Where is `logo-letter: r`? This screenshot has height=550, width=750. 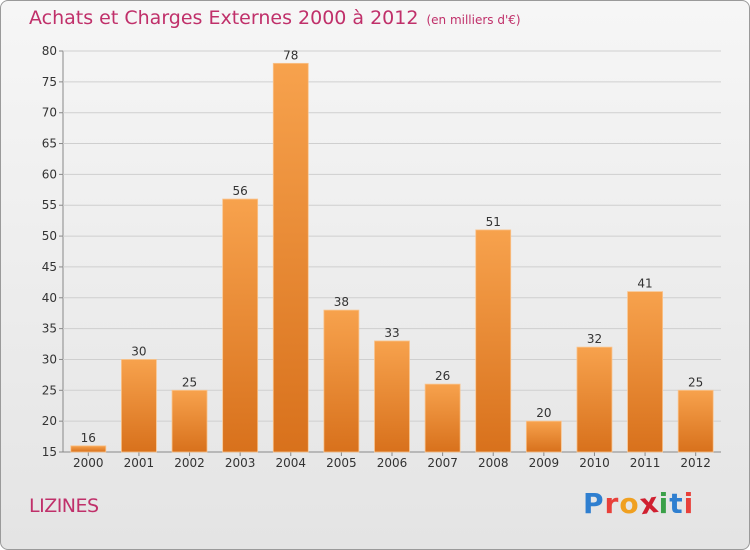 logo-letter: r is located at coordinates (612, 503).